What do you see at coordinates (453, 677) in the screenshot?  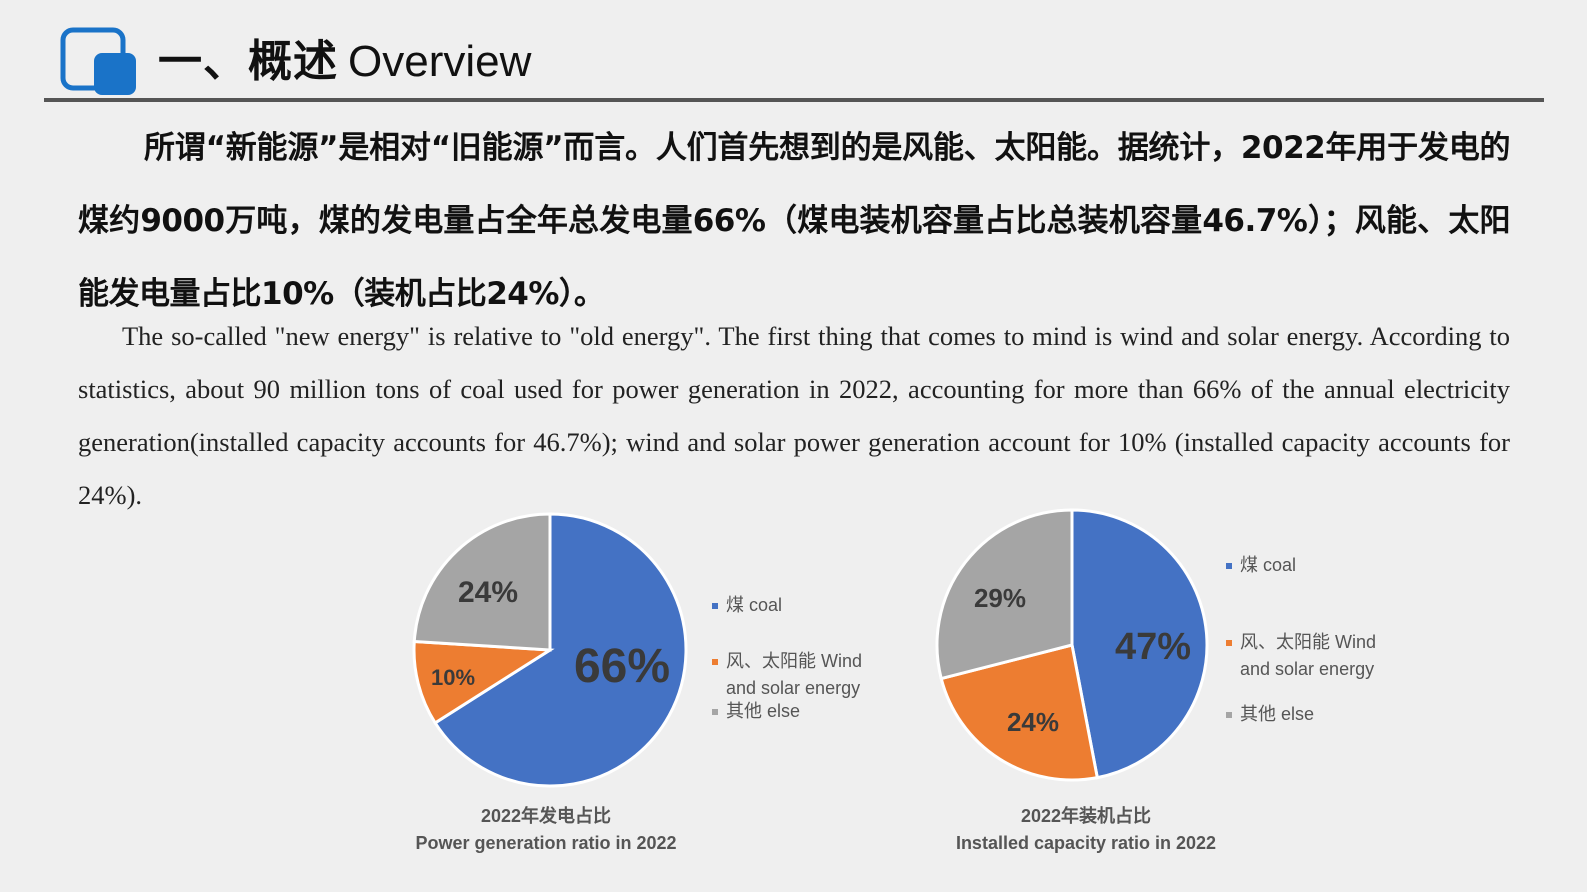 I see `pie-label-wind-solar: 10%` at bounding box center [453, 677].